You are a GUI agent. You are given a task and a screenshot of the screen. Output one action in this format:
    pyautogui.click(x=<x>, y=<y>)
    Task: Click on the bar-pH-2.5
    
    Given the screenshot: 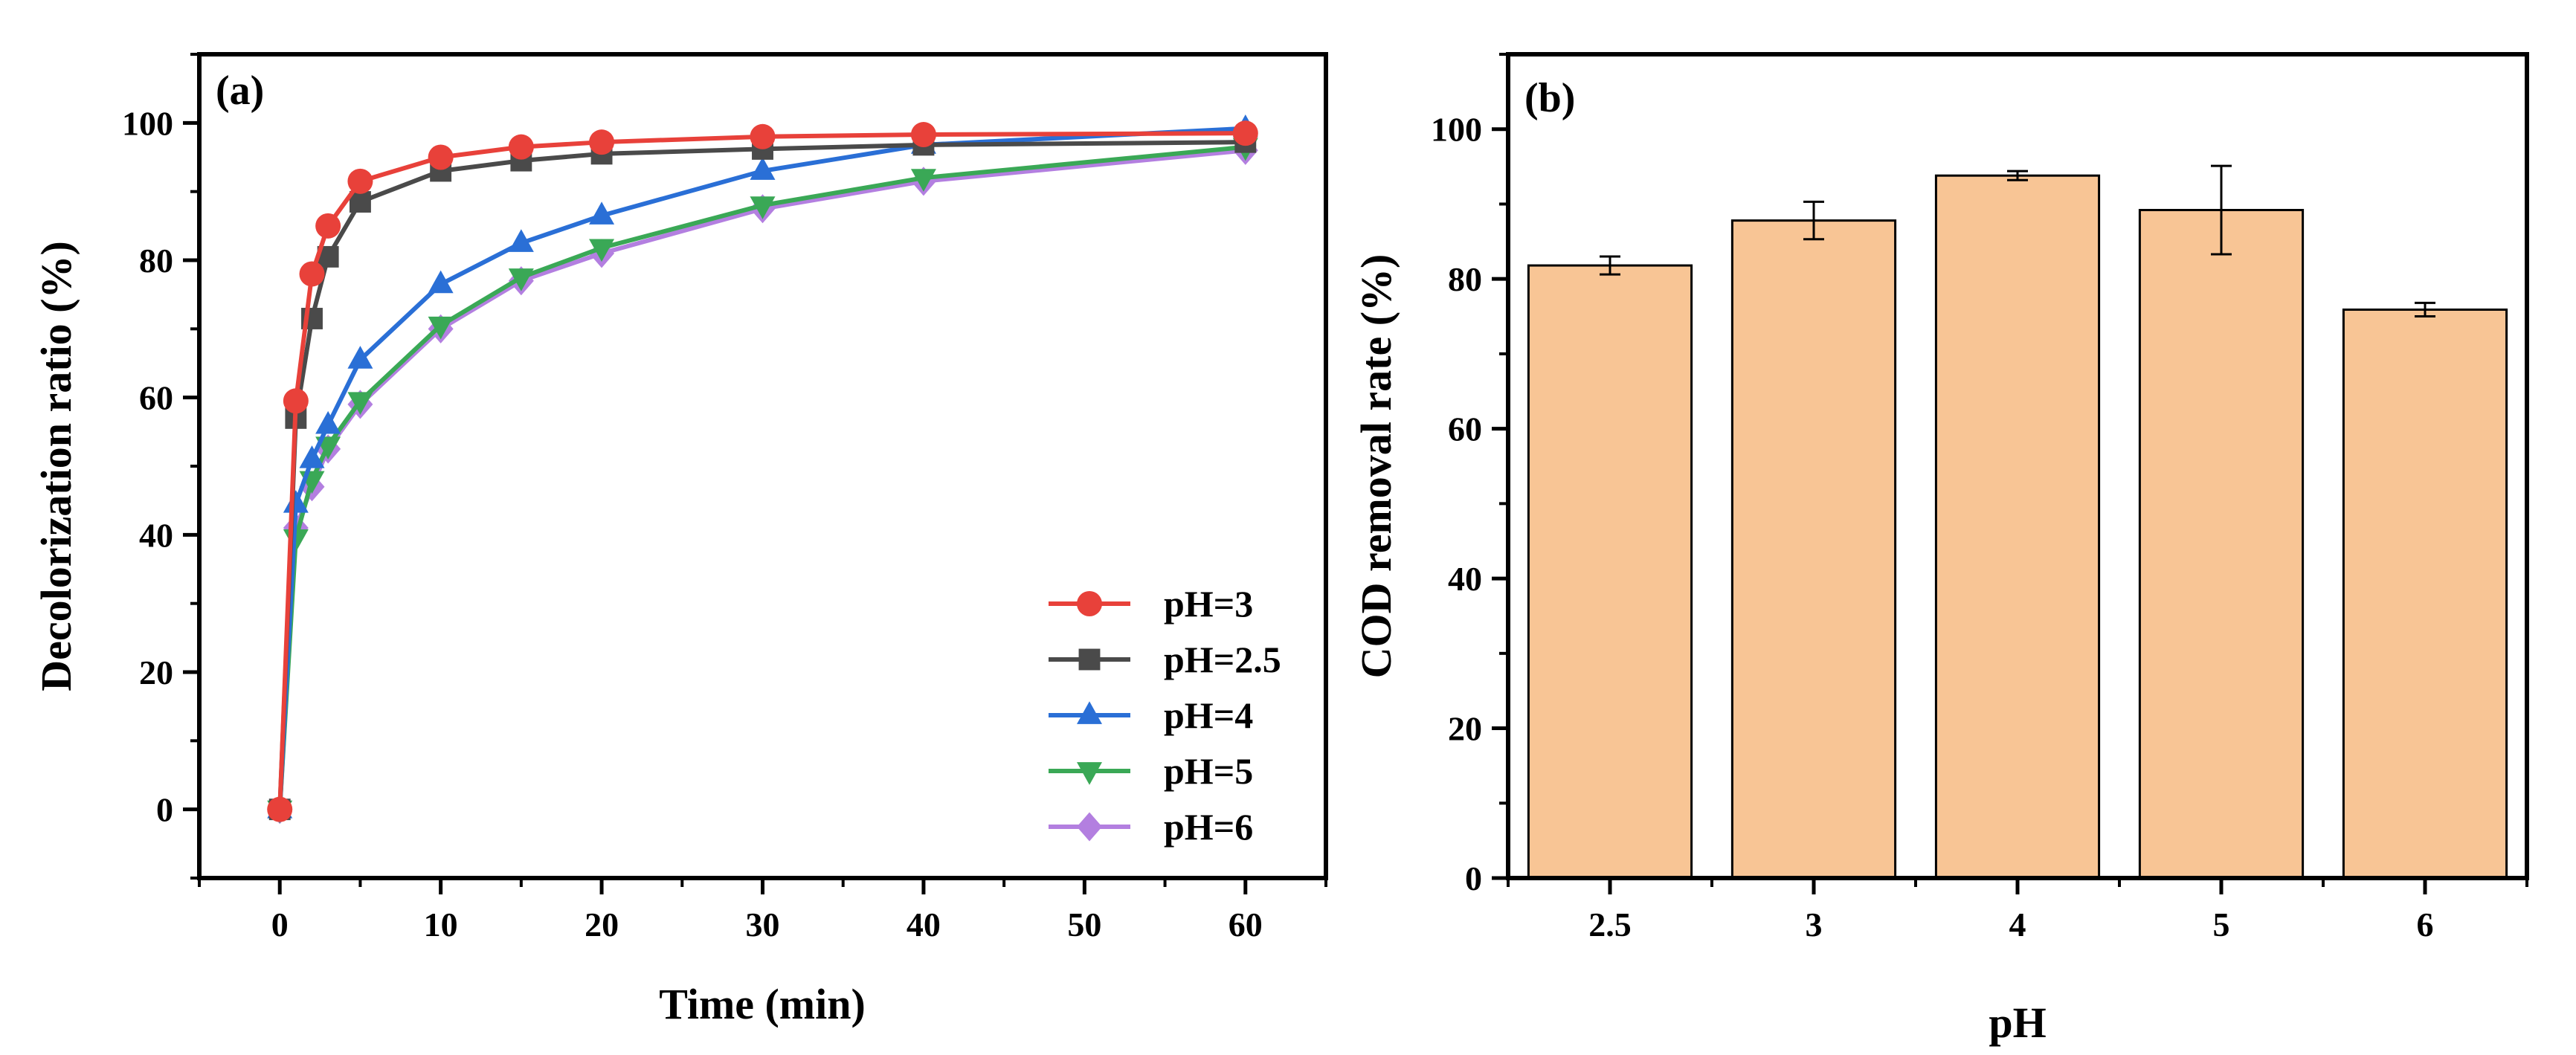 What is the action you would take?
    pyautogui.click(x=1610, y=572)
    